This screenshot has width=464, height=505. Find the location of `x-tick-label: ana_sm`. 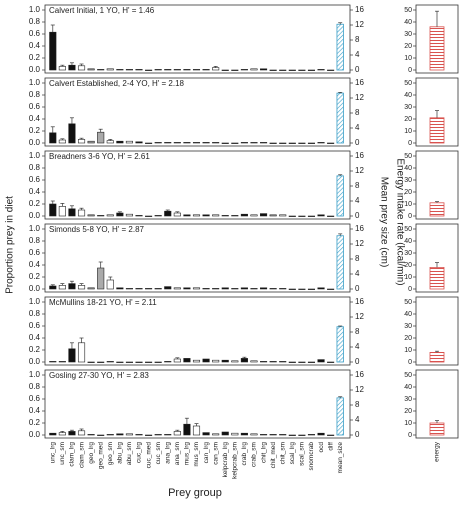

x-tick-label: ana_sm is located at coordinates (177, 453).